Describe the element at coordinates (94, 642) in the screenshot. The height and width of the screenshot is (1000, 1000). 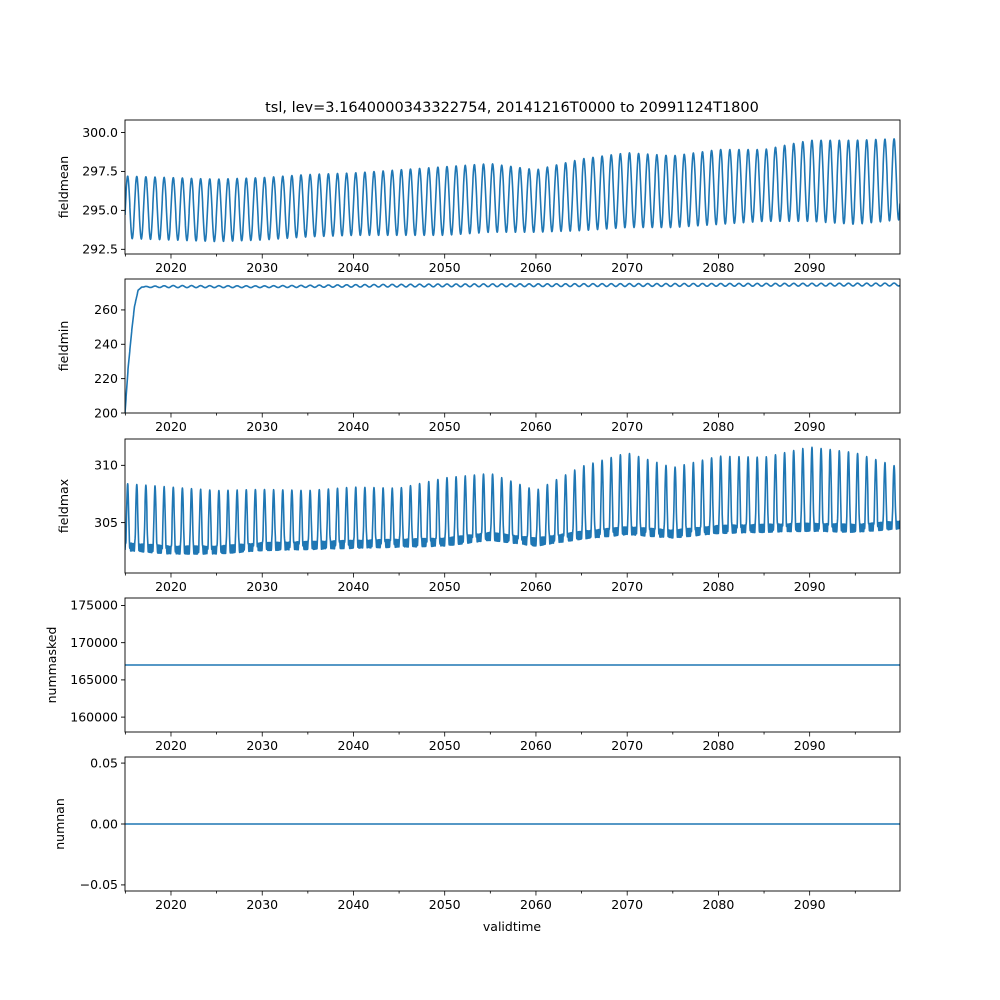
I see `y-tick-label-nummasked: 170000` at that location.